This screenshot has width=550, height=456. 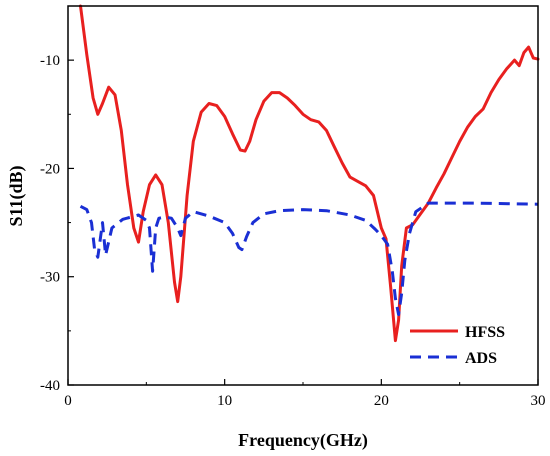 What do you see at coordinates (485, 332) in the screenshot?
I see `legend-label-hfss: HFSS` at bounding box center [485, 332].